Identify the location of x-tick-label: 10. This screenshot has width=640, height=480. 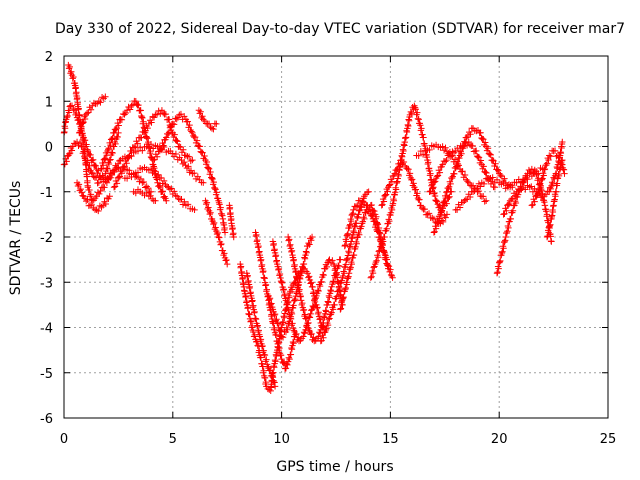
(281, 439).